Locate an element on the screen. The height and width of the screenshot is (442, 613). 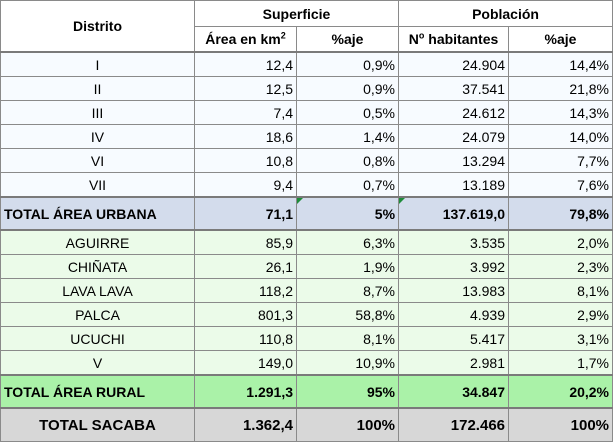
habitantes-value: 13.294 is located at coordinates (454, 160).